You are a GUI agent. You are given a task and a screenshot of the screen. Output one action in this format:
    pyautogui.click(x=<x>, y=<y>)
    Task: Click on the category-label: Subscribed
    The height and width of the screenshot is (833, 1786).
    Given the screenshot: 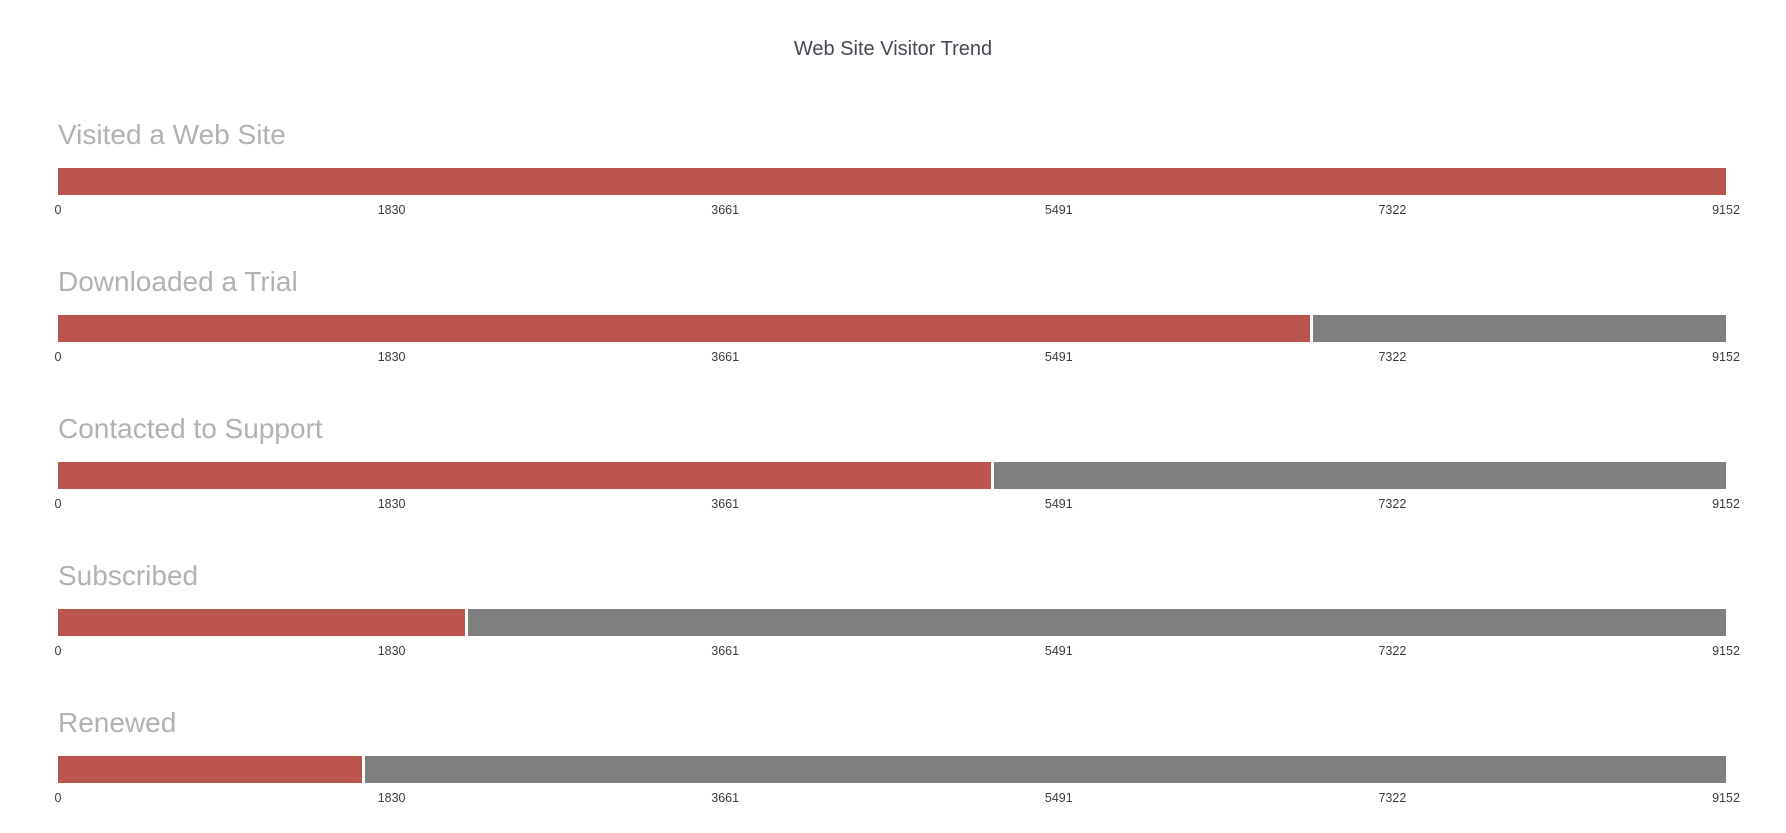 What is the action you would take?
    pyautogui.click(x=128, y=575)
    